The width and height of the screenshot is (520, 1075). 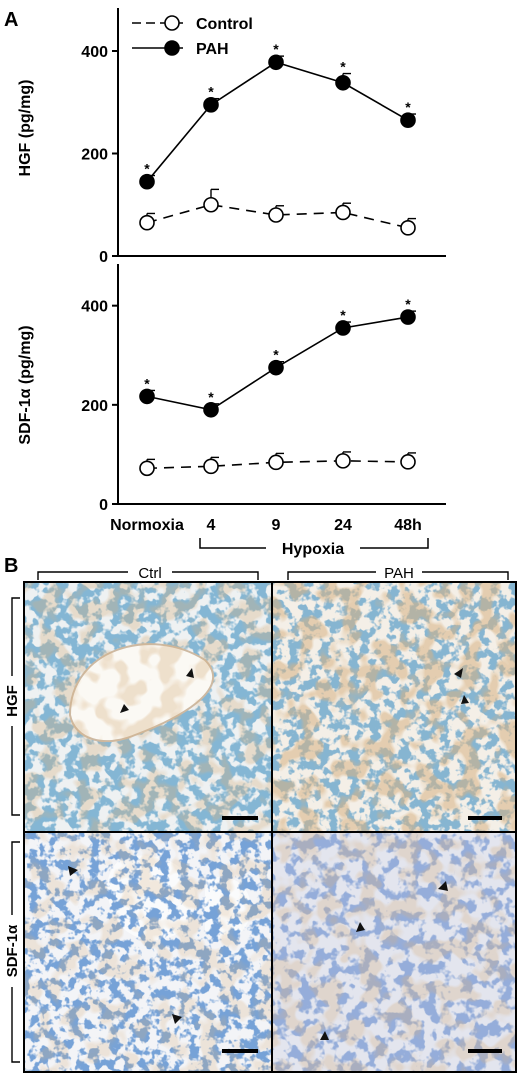 What do you see at coordinates (211, 525) in the screenshot?
I see `x-tick-label: 4` at bounding box center [211, 525].